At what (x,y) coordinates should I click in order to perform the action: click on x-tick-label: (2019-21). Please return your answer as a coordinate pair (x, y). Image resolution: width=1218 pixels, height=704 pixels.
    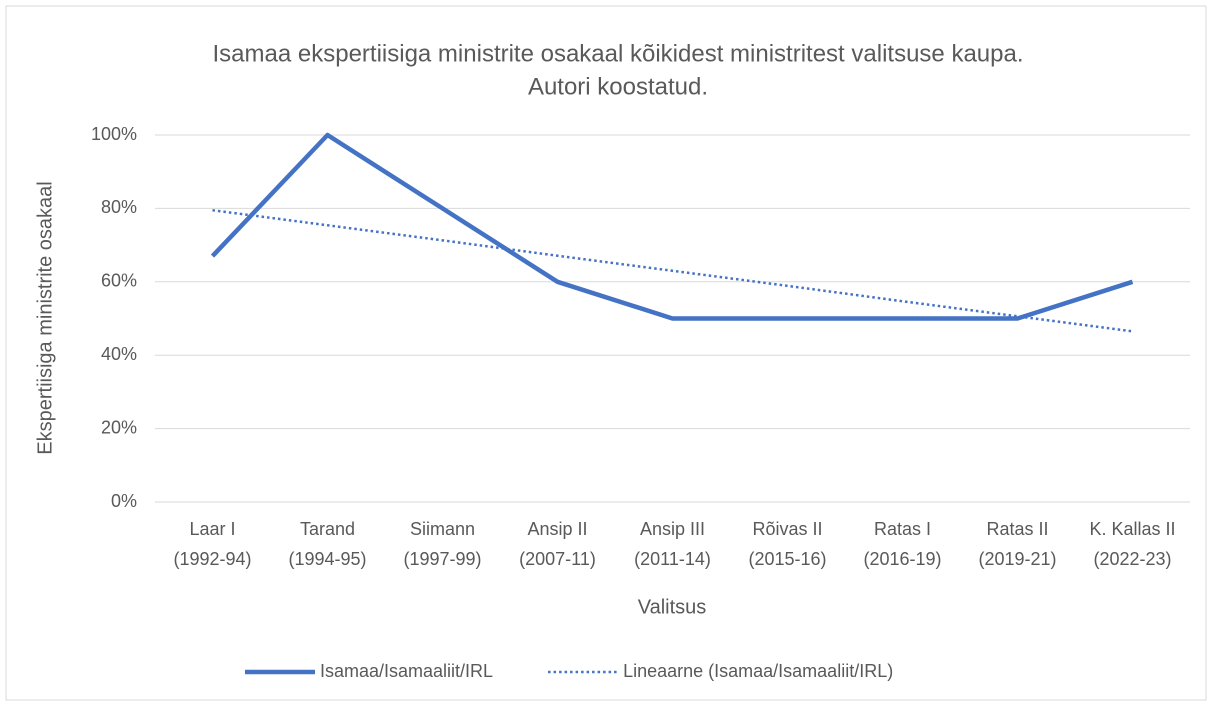
    Looking at the image, I should click on (1017, 559).